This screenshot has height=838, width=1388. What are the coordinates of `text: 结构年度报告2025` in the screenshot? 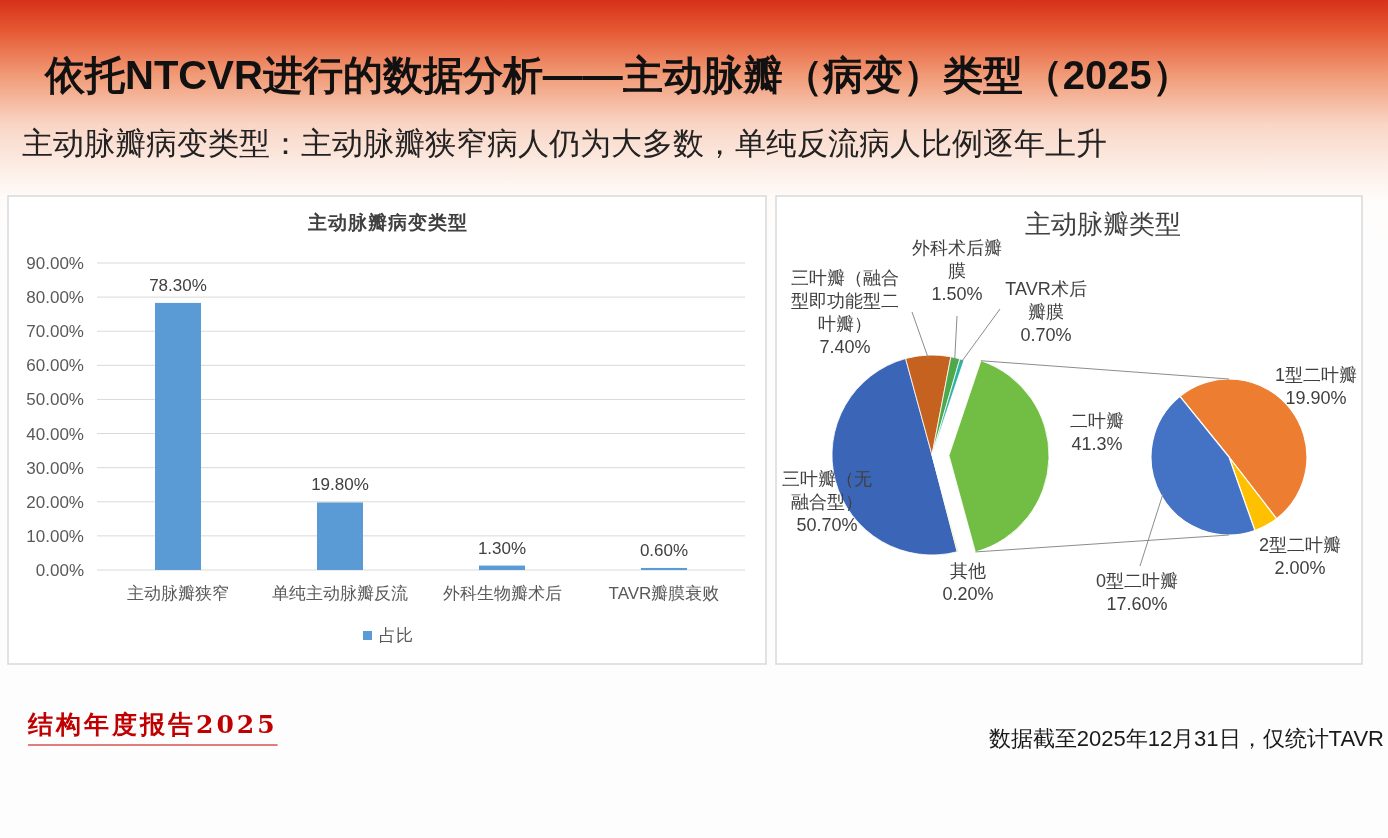 It's located at (152, 724).